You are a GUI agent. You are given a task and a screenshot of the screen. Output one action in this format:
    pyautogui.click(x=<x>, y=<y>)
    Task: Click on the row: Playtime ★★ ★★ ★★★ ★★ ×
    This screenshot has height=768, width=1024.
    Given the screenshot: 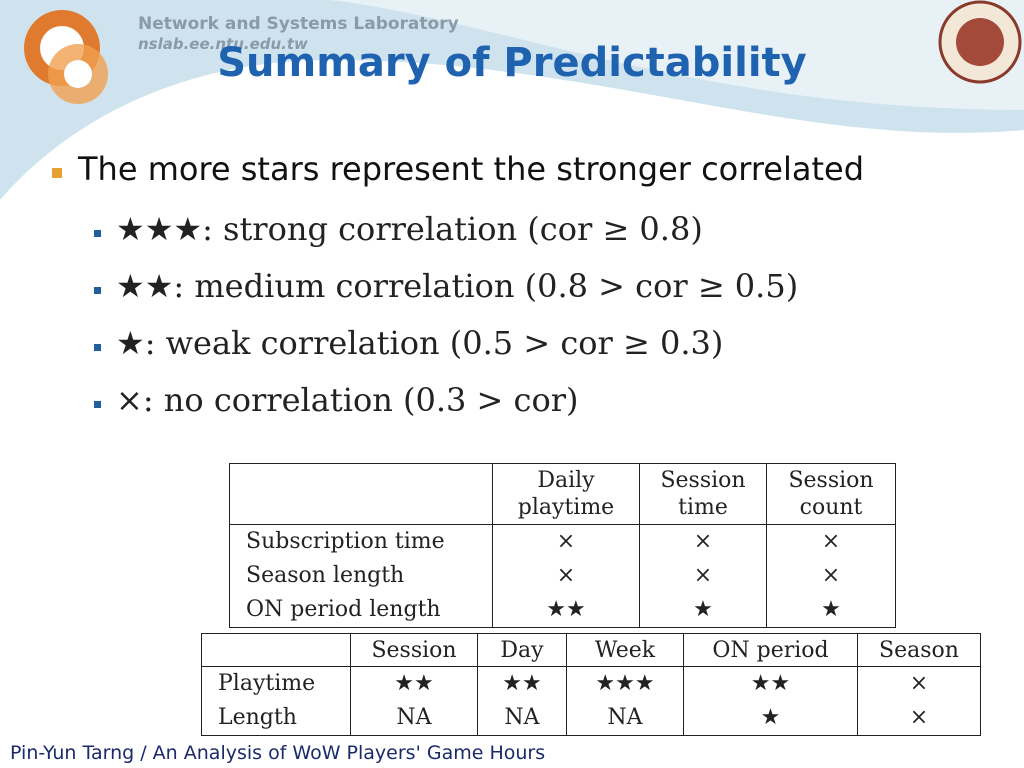 What is the action you would take?
    pyautogui.click(x=591, y=683)
    